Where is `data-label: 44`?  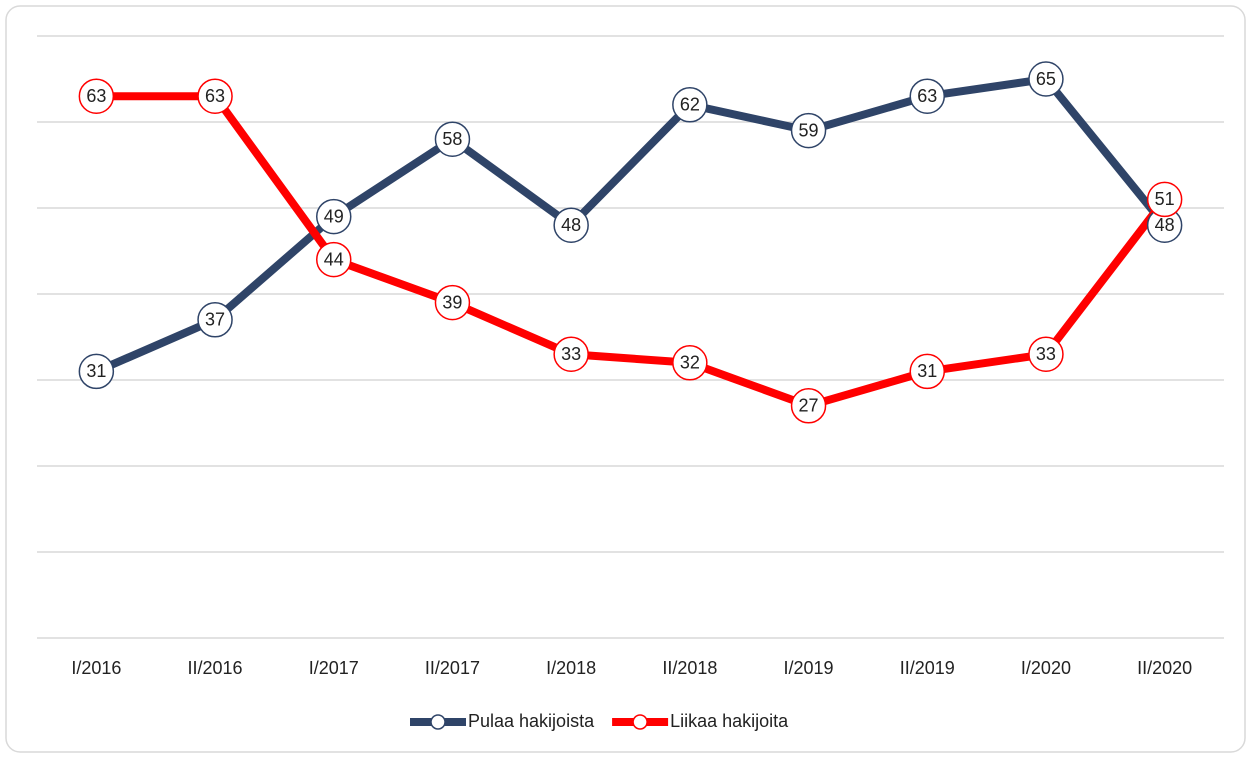
data-label: 44 is located at coordinates (334, 259).